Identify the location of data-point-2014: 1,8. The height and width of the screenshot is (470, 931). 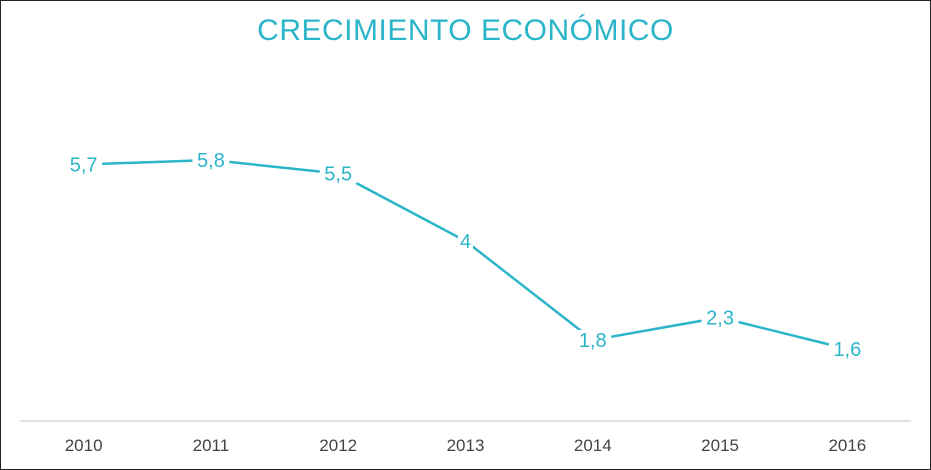
(593, 341).